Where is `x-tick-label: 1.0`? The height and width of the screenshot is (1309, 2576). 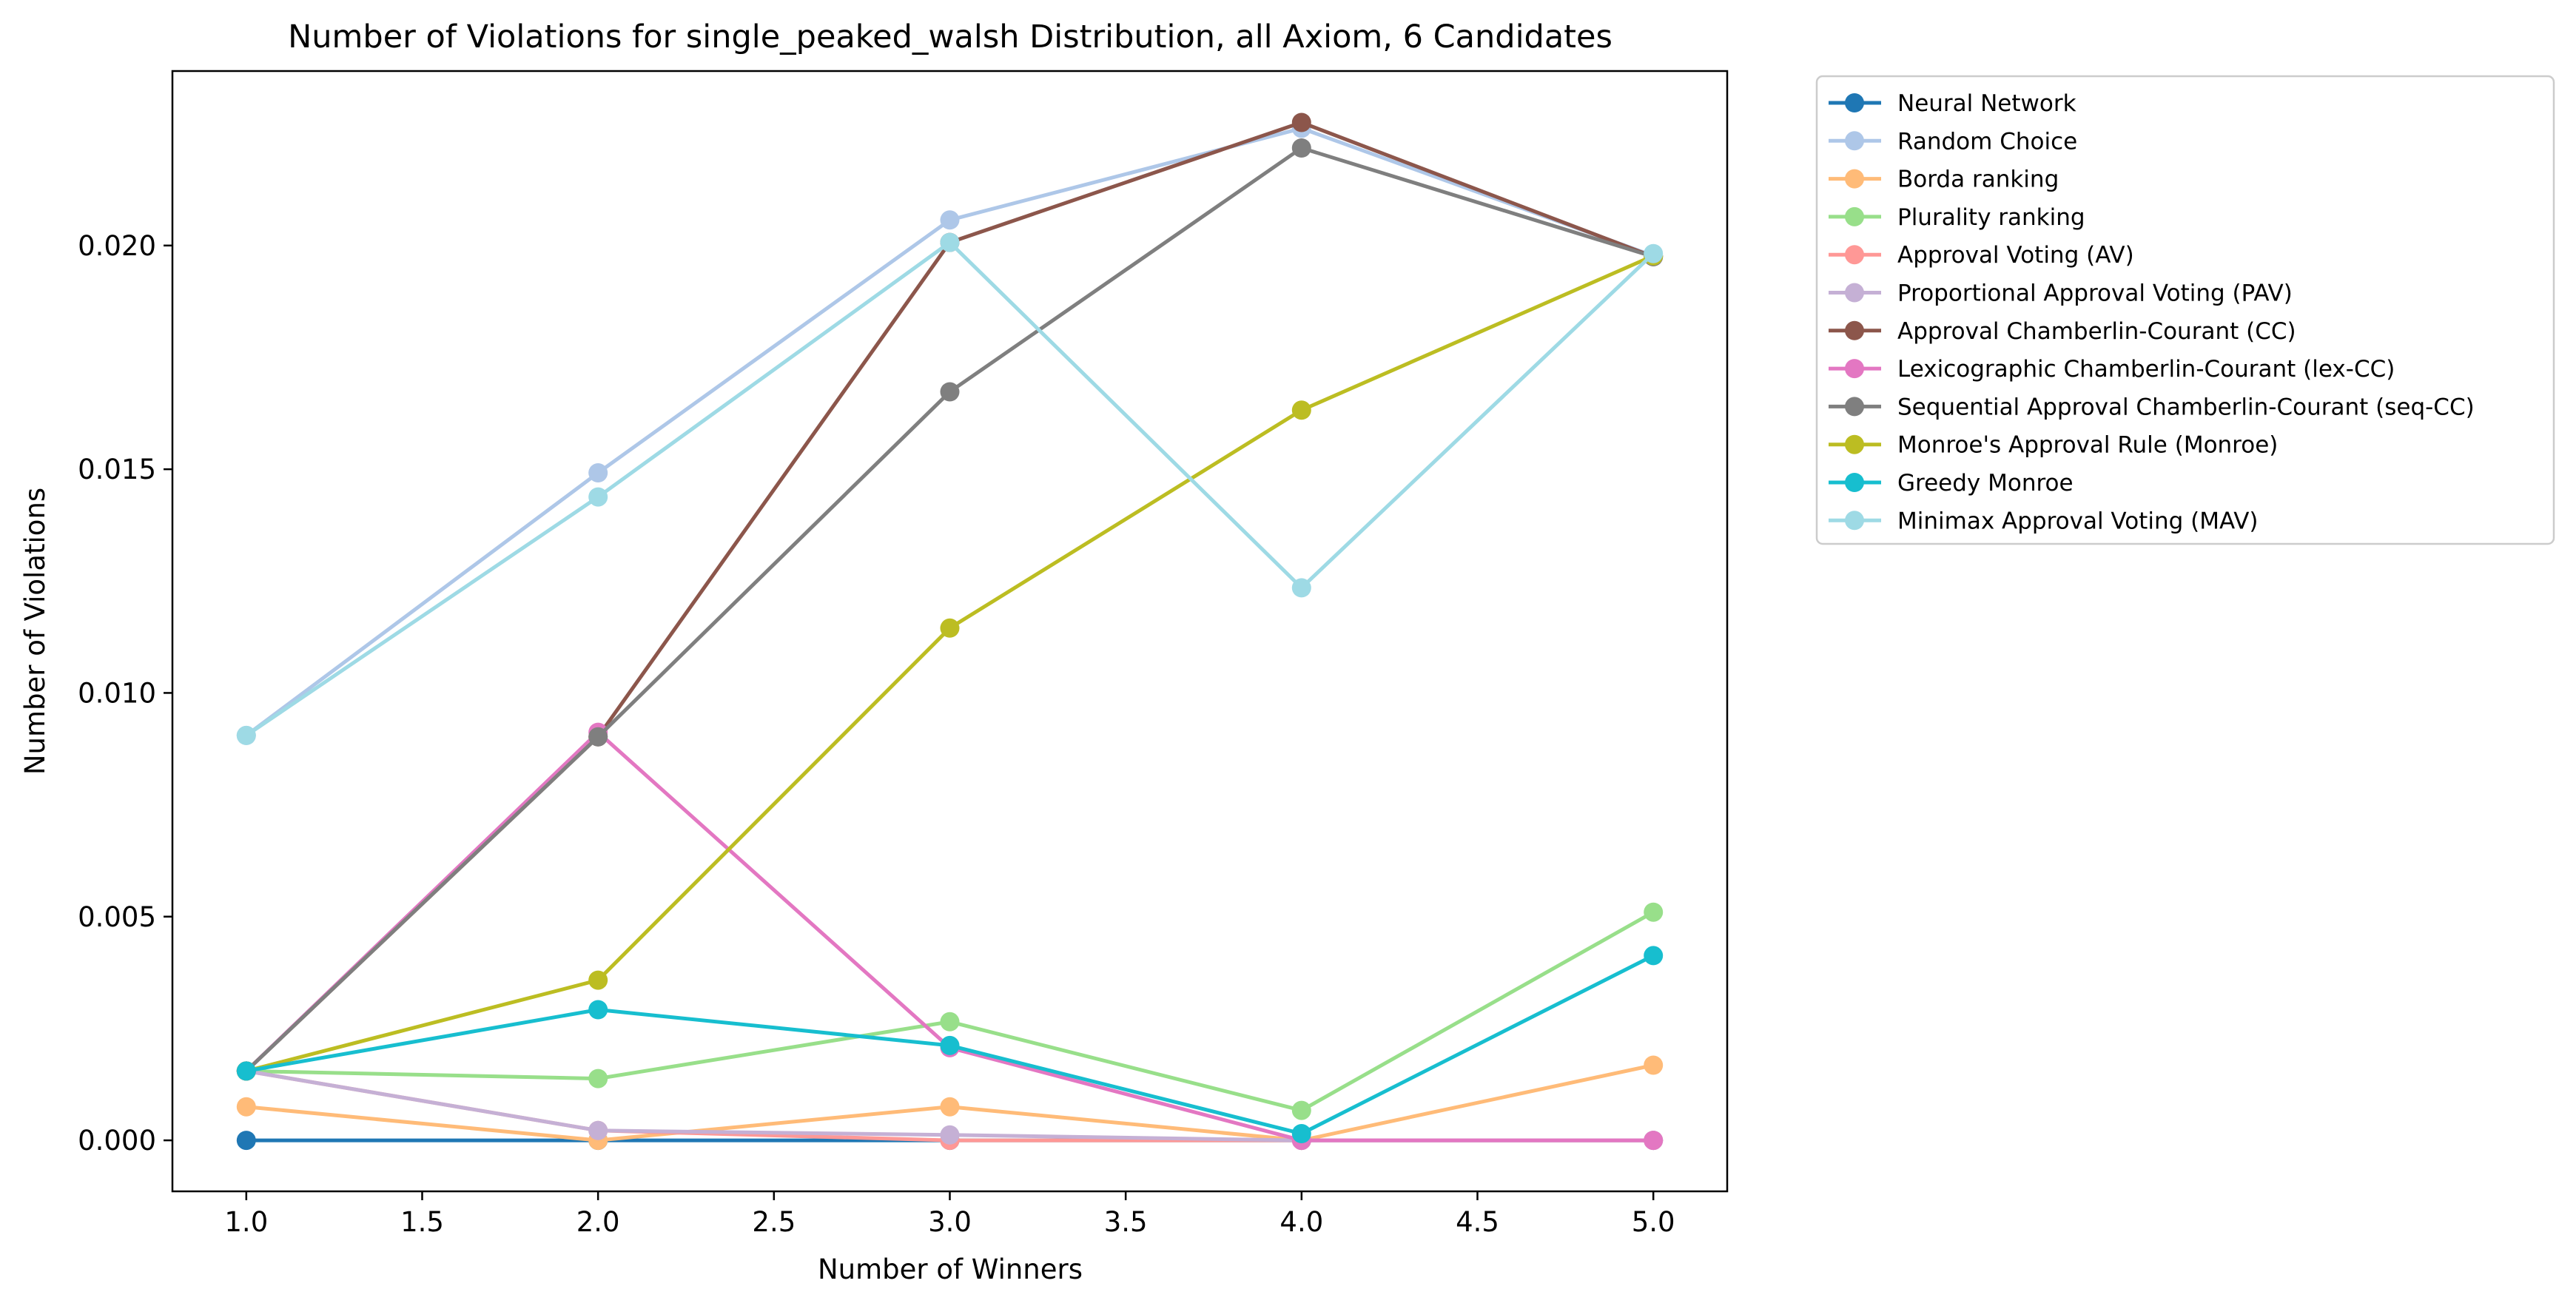 x-tick-label: 1.0 is located at coordinates (246, 1222).